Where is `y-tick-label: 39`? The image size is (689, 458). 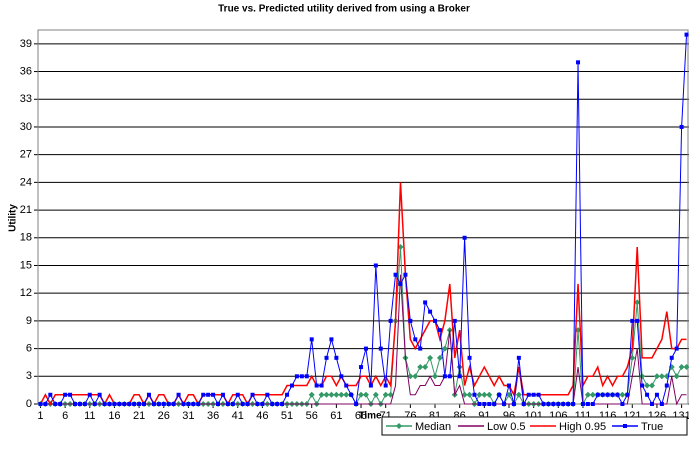
y-tick-label: 39 is located at coordinates (26, 44).